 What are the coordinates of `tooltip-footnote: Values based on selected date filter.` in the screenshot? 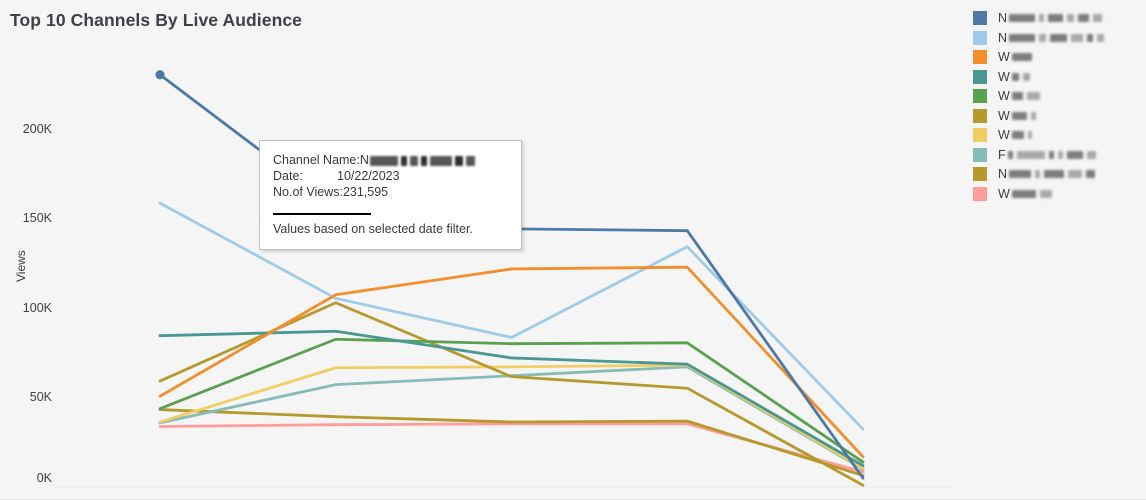 It's located at (373, 229).